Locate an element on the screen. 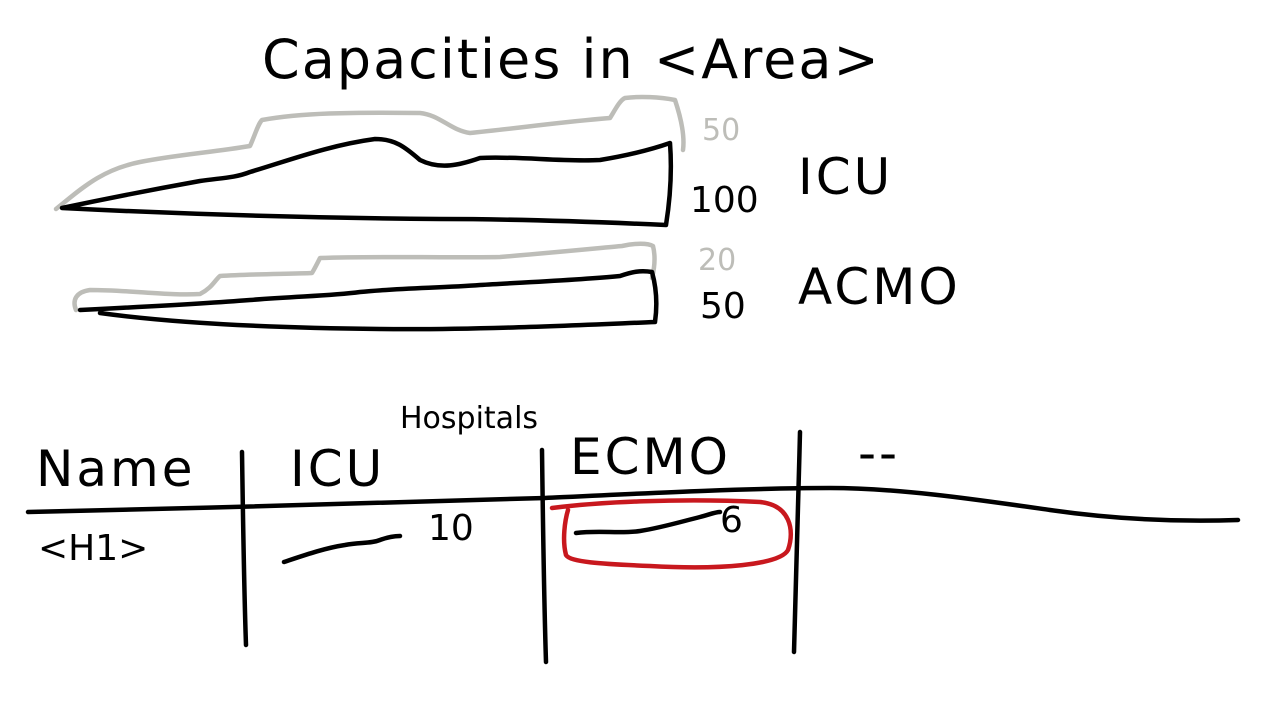  header-more: -- is located at coordinates (879, 453).